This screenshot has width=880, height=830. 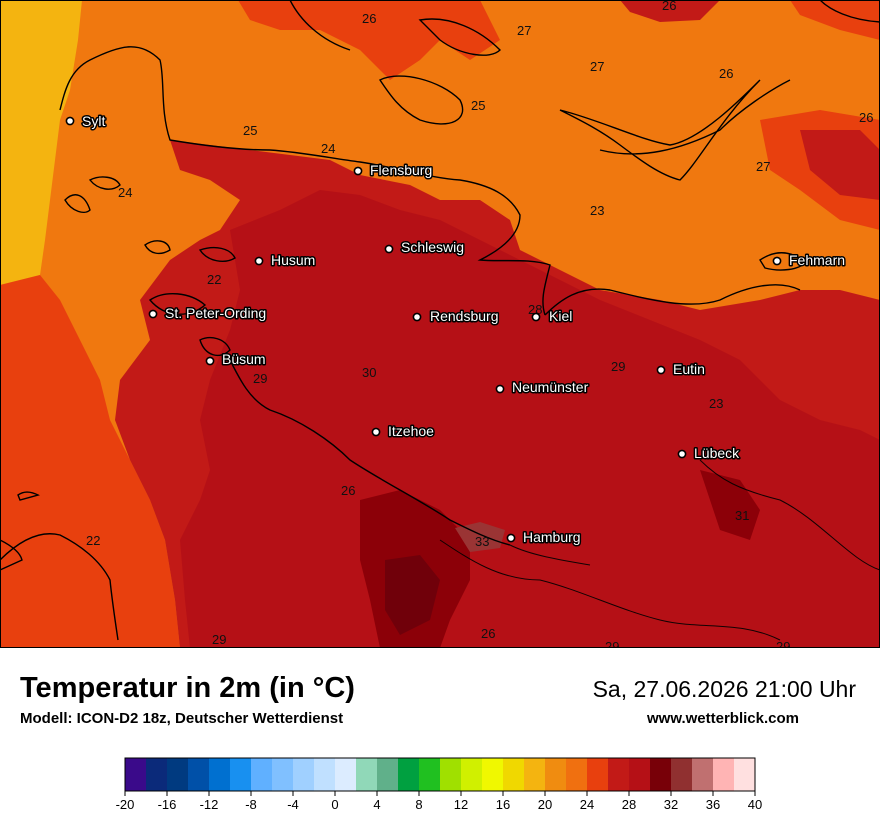 What do you see at coordinates (755, 804) in the screenshot?
I see `color-legend-tick-label: 40` at bounding box center [755, 804].